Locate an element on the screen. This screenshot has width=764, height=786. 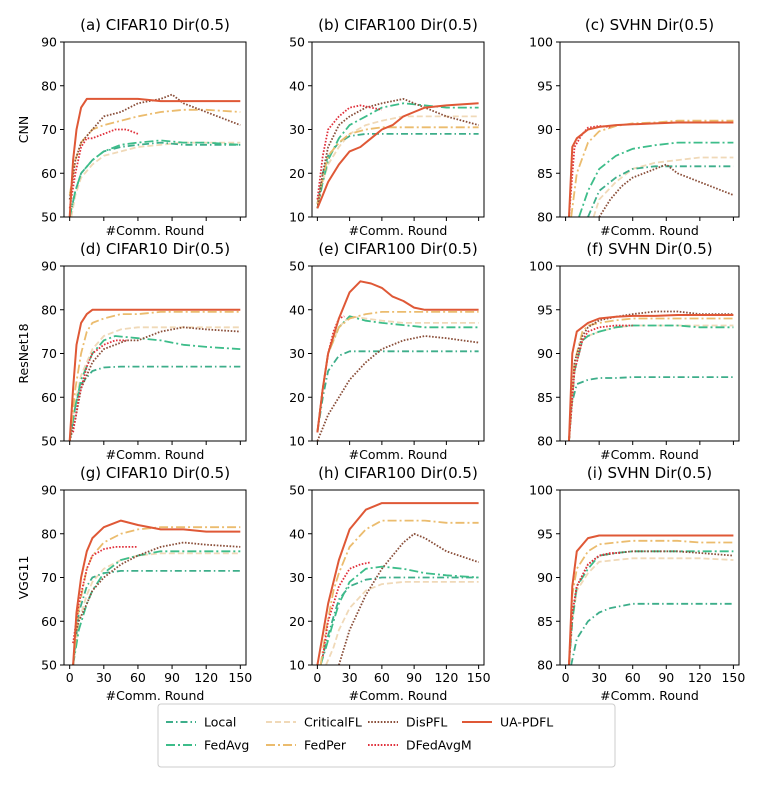
legend-label: FedAvg is located at coordinates (226, 745).